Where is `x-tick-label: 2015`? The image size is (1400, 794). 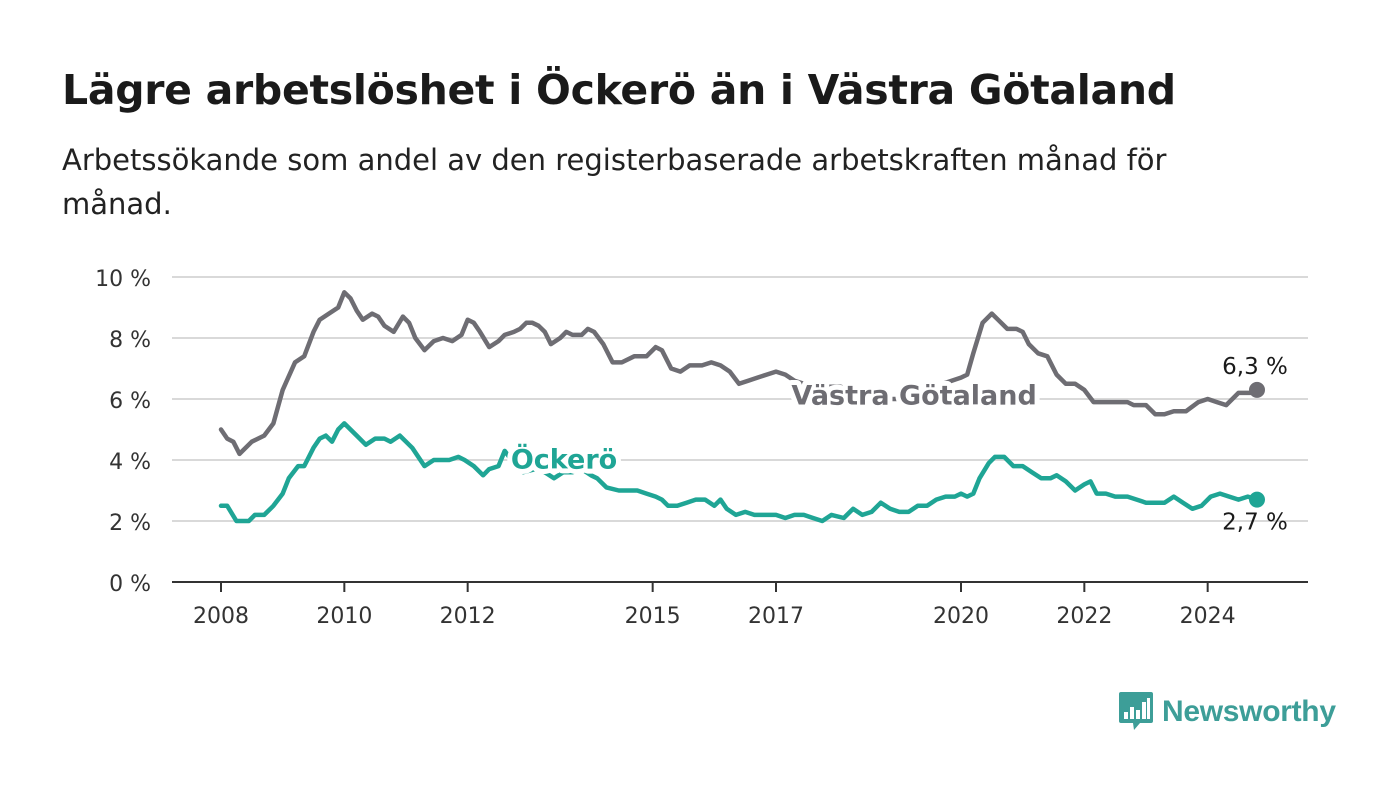
x-tick-label: 2015 is located at coordinates (653, 616).